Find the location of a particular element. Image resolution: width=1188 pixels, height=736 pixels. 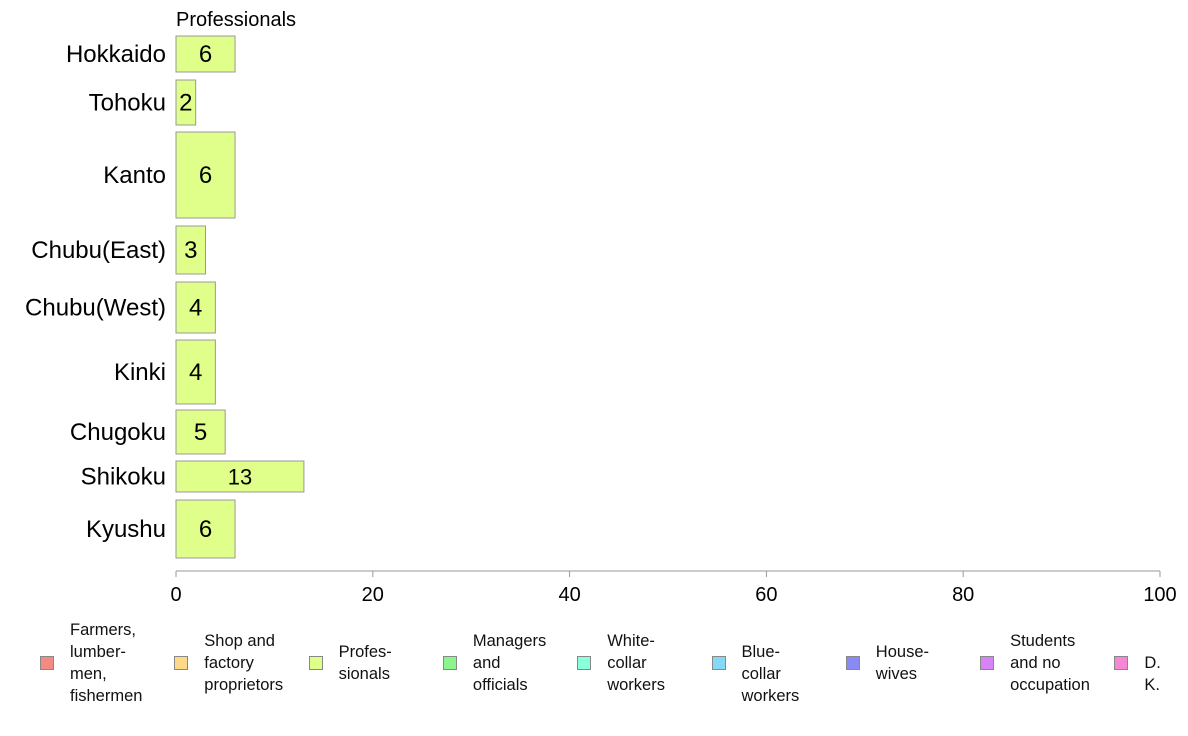

chart-title: Professionals is located at coordinates (236, 20).